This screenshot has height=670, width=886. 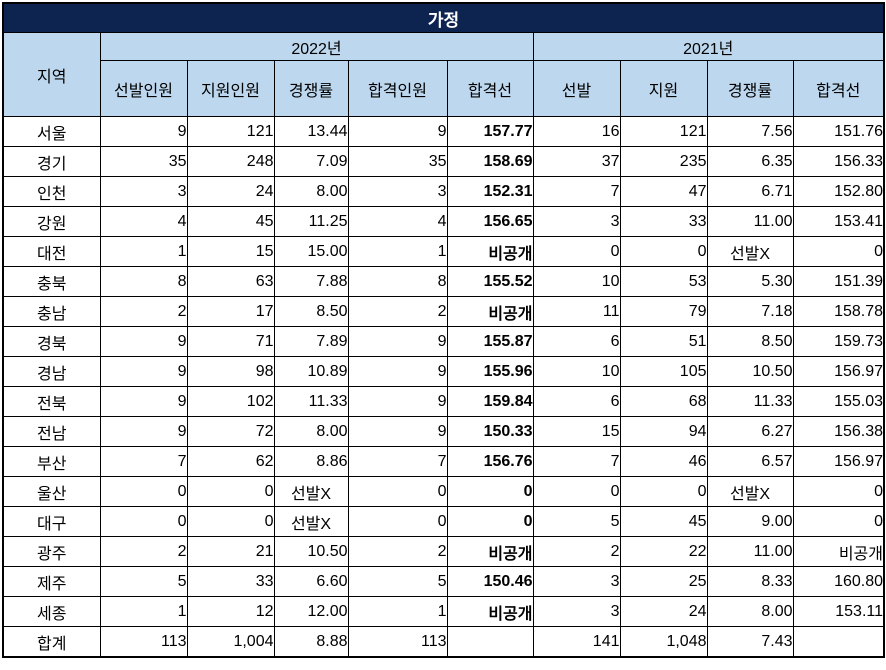 What do you see at coordinates (311, 642) in the screenshot?
I see `value-cell: 8.88` at bounding box center [311, 642].